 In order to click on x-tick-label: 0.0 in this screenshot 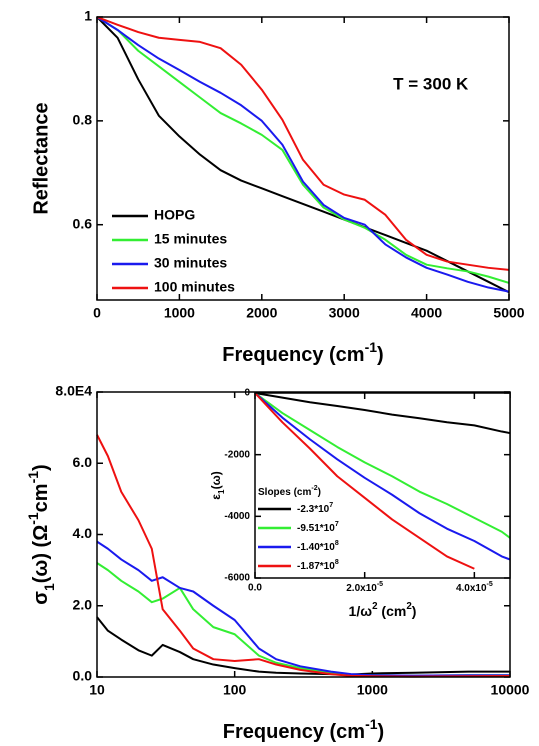, I will do `click(255, 588)`.